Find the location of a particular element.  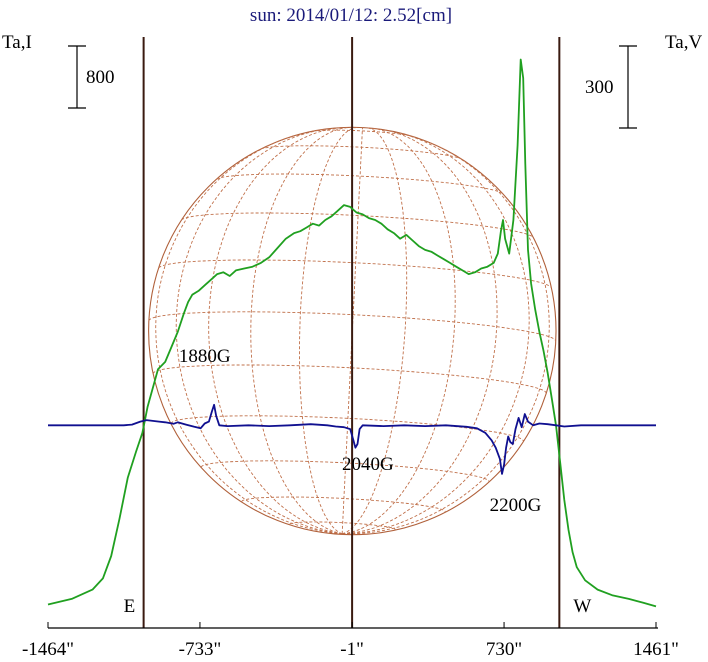

annotations: 1880G 2040G 2200G is located at coordinates (360, 431).